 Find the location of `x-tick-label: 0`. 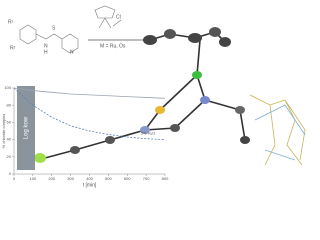

x-tick-label: 0 is located at coordinates (14, 178).